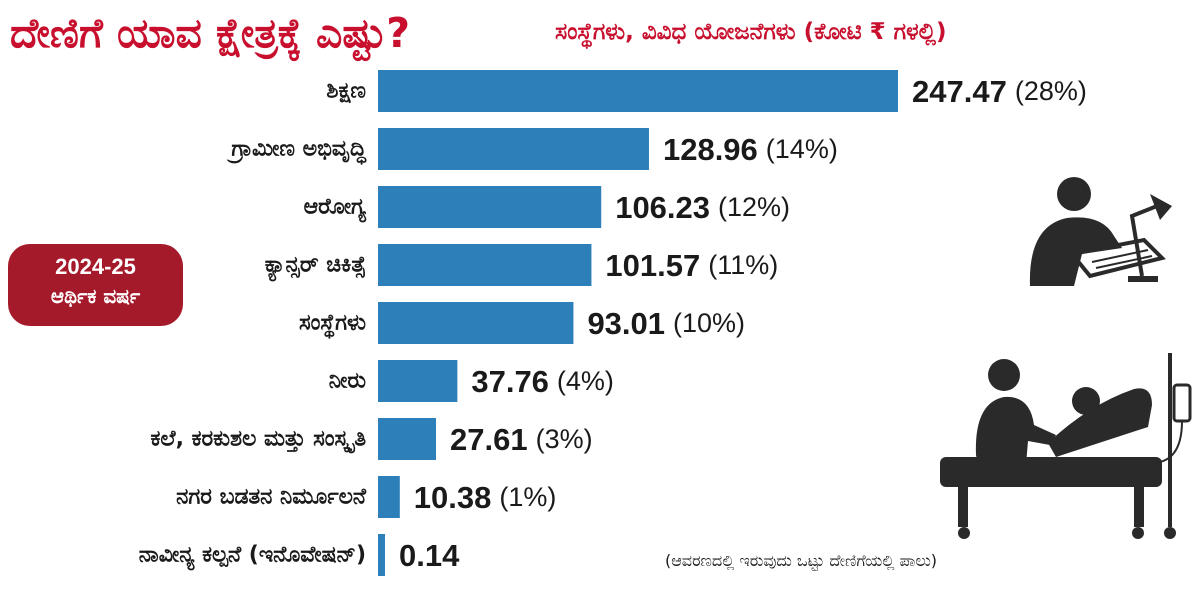 The image size is (1200, 593). Describe the element at coordinates (335, 209) in the screenshot. I see `category-label: ಆರೋಗ್ಯ` at that location.